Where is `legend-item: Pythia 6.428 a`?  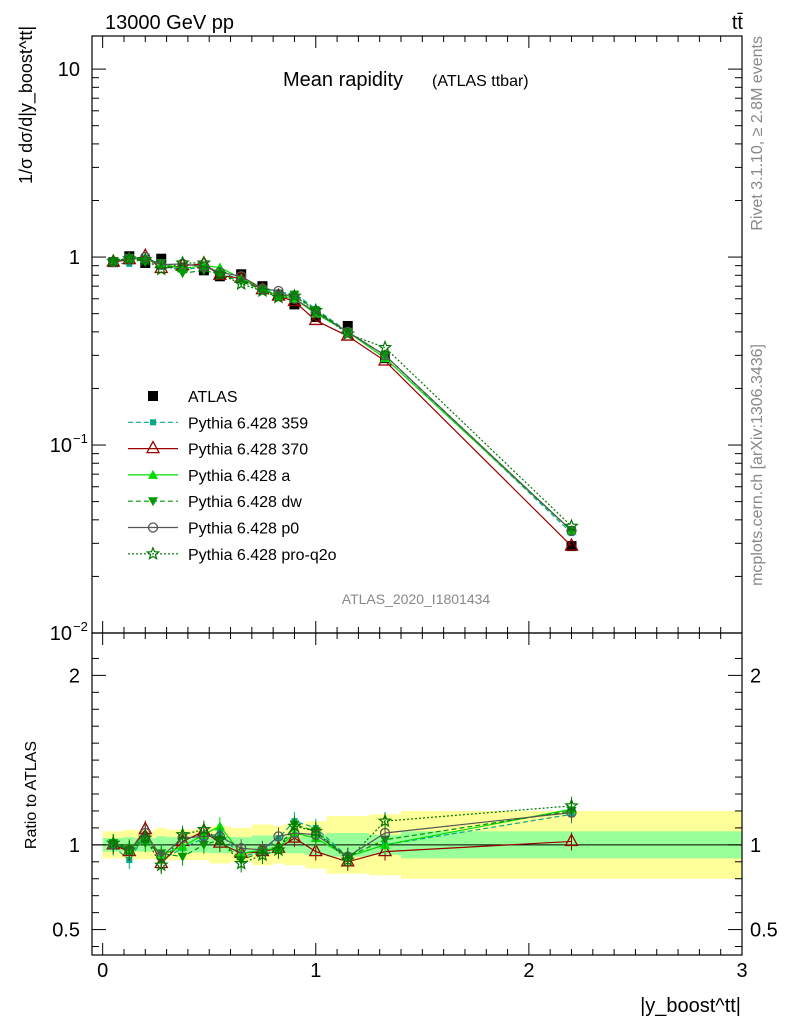
legend-item: Pythia 6.428 a is located at coordinates (209, 476).